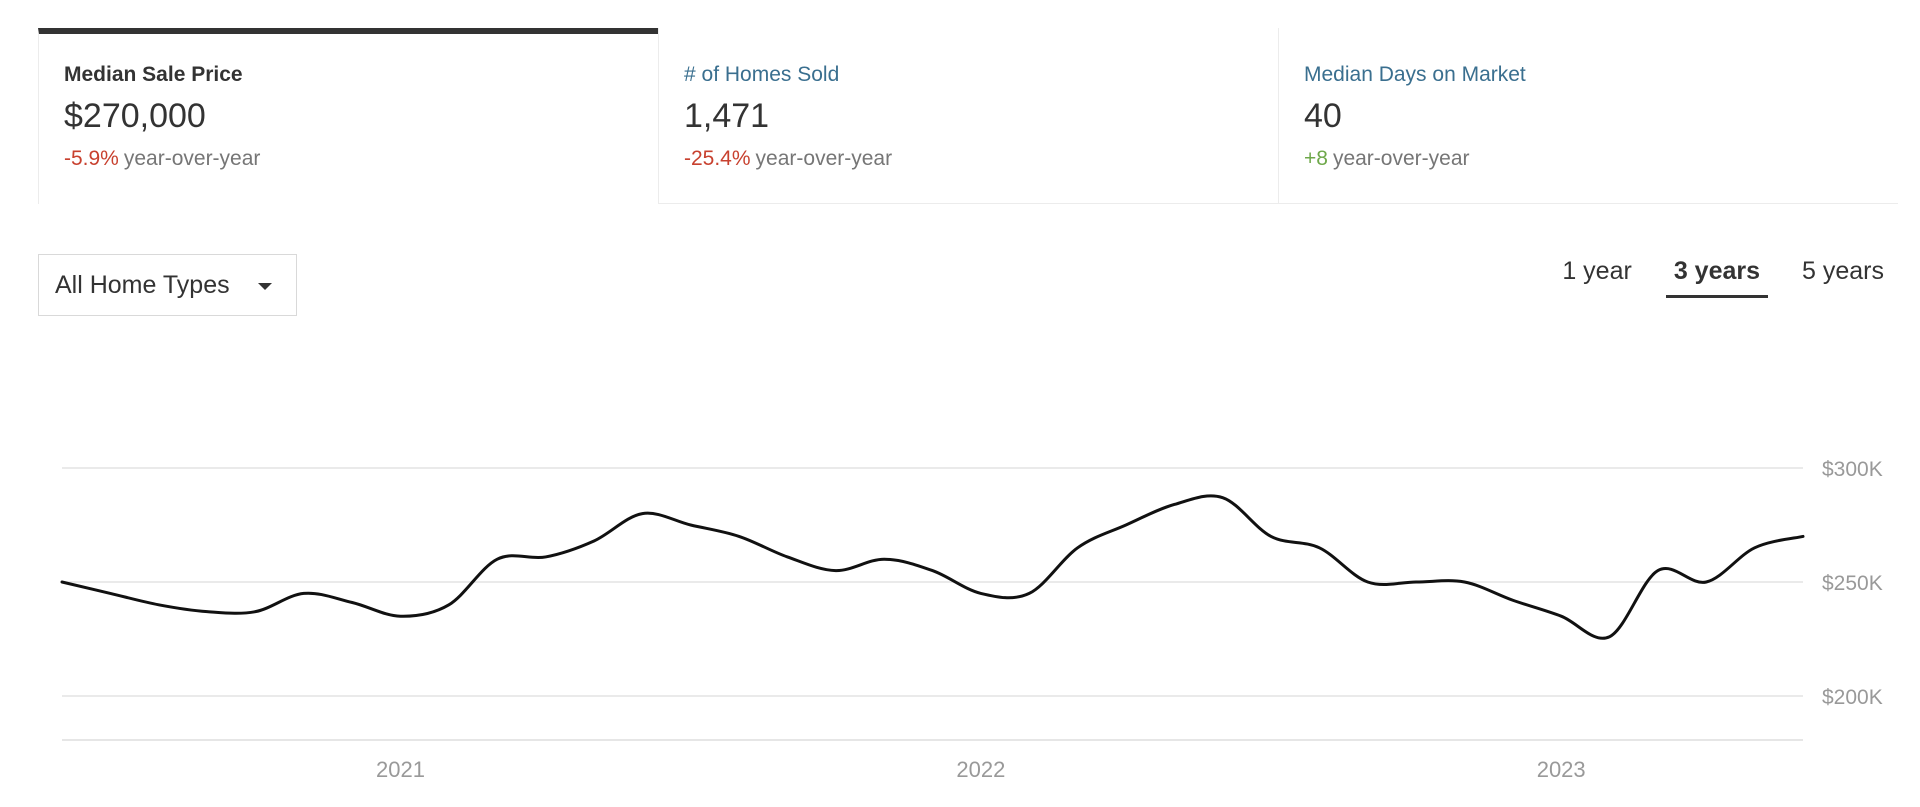 The height and width of the screenshot is (807, 1920). Describe the element at coordinates (1323, 116) in the screenshot. I see `metric-value: 40` at that location.